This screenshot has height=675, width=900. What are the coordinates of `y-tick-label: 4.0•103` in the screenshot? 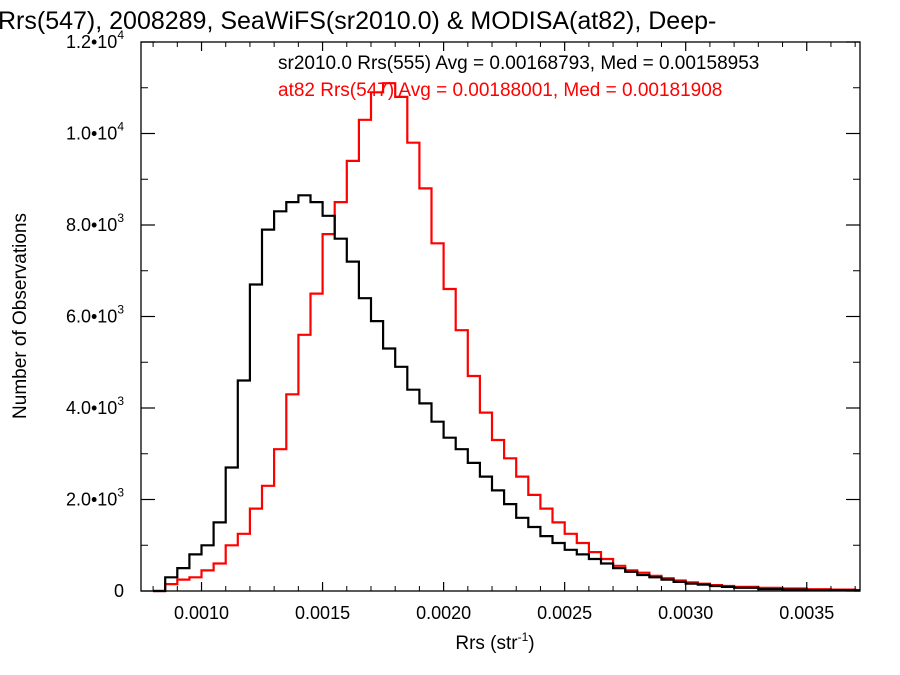 It's located at (95, 406).